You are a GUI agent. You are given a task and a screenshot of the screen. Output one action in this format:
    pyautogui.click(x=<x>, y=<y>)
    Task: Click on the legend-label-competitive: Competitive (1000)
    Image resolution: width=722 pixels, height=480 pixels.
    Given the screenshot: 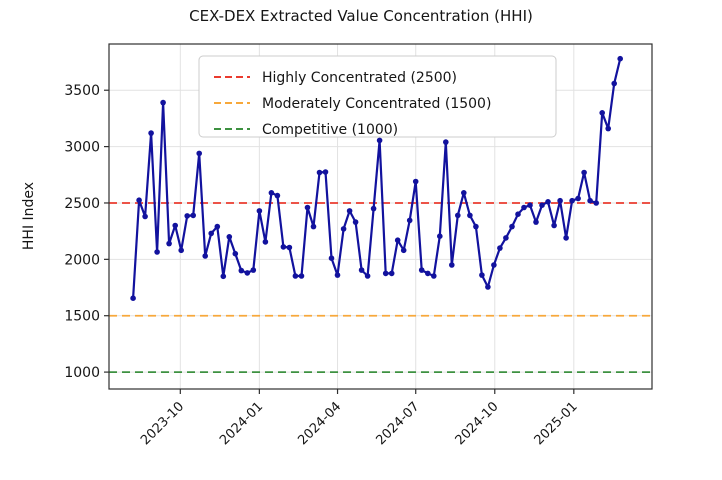 What is the action you would take?
    pyautogui.click(x=330, y=130)
    